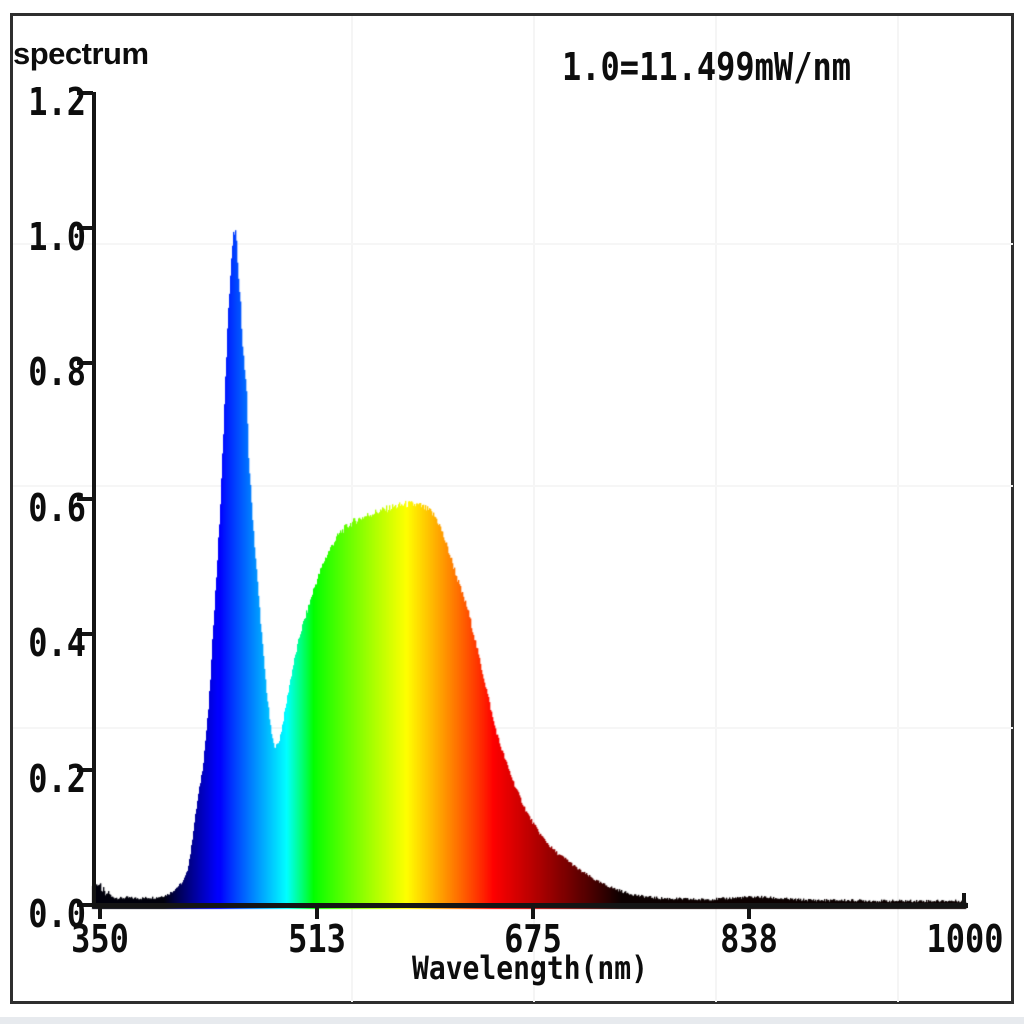 The width and height of the screenshot is (1024, 1024). What do you see at coordinates (533, 939) in the screenshot?
I see `x-tick-label: 675` at bounding box center [533, 939].